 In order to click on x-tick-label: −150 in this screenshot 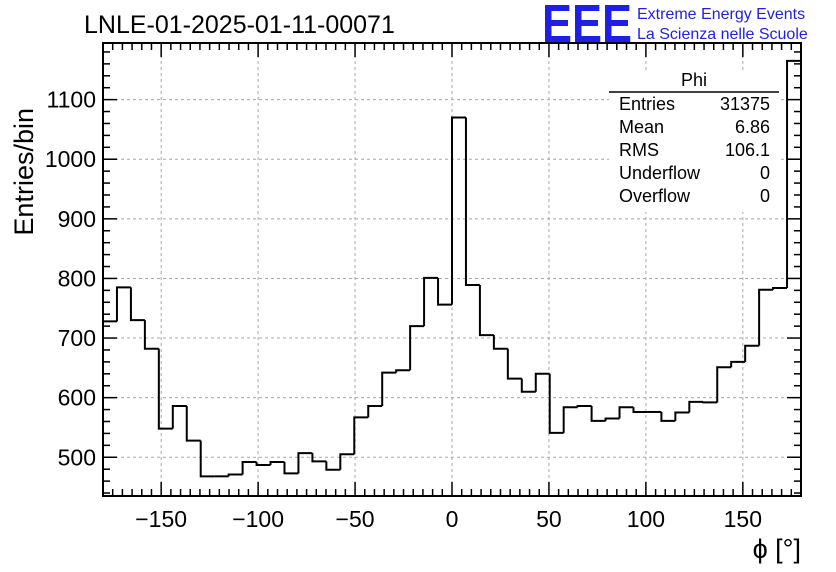, I will do `click(161, 519)`.